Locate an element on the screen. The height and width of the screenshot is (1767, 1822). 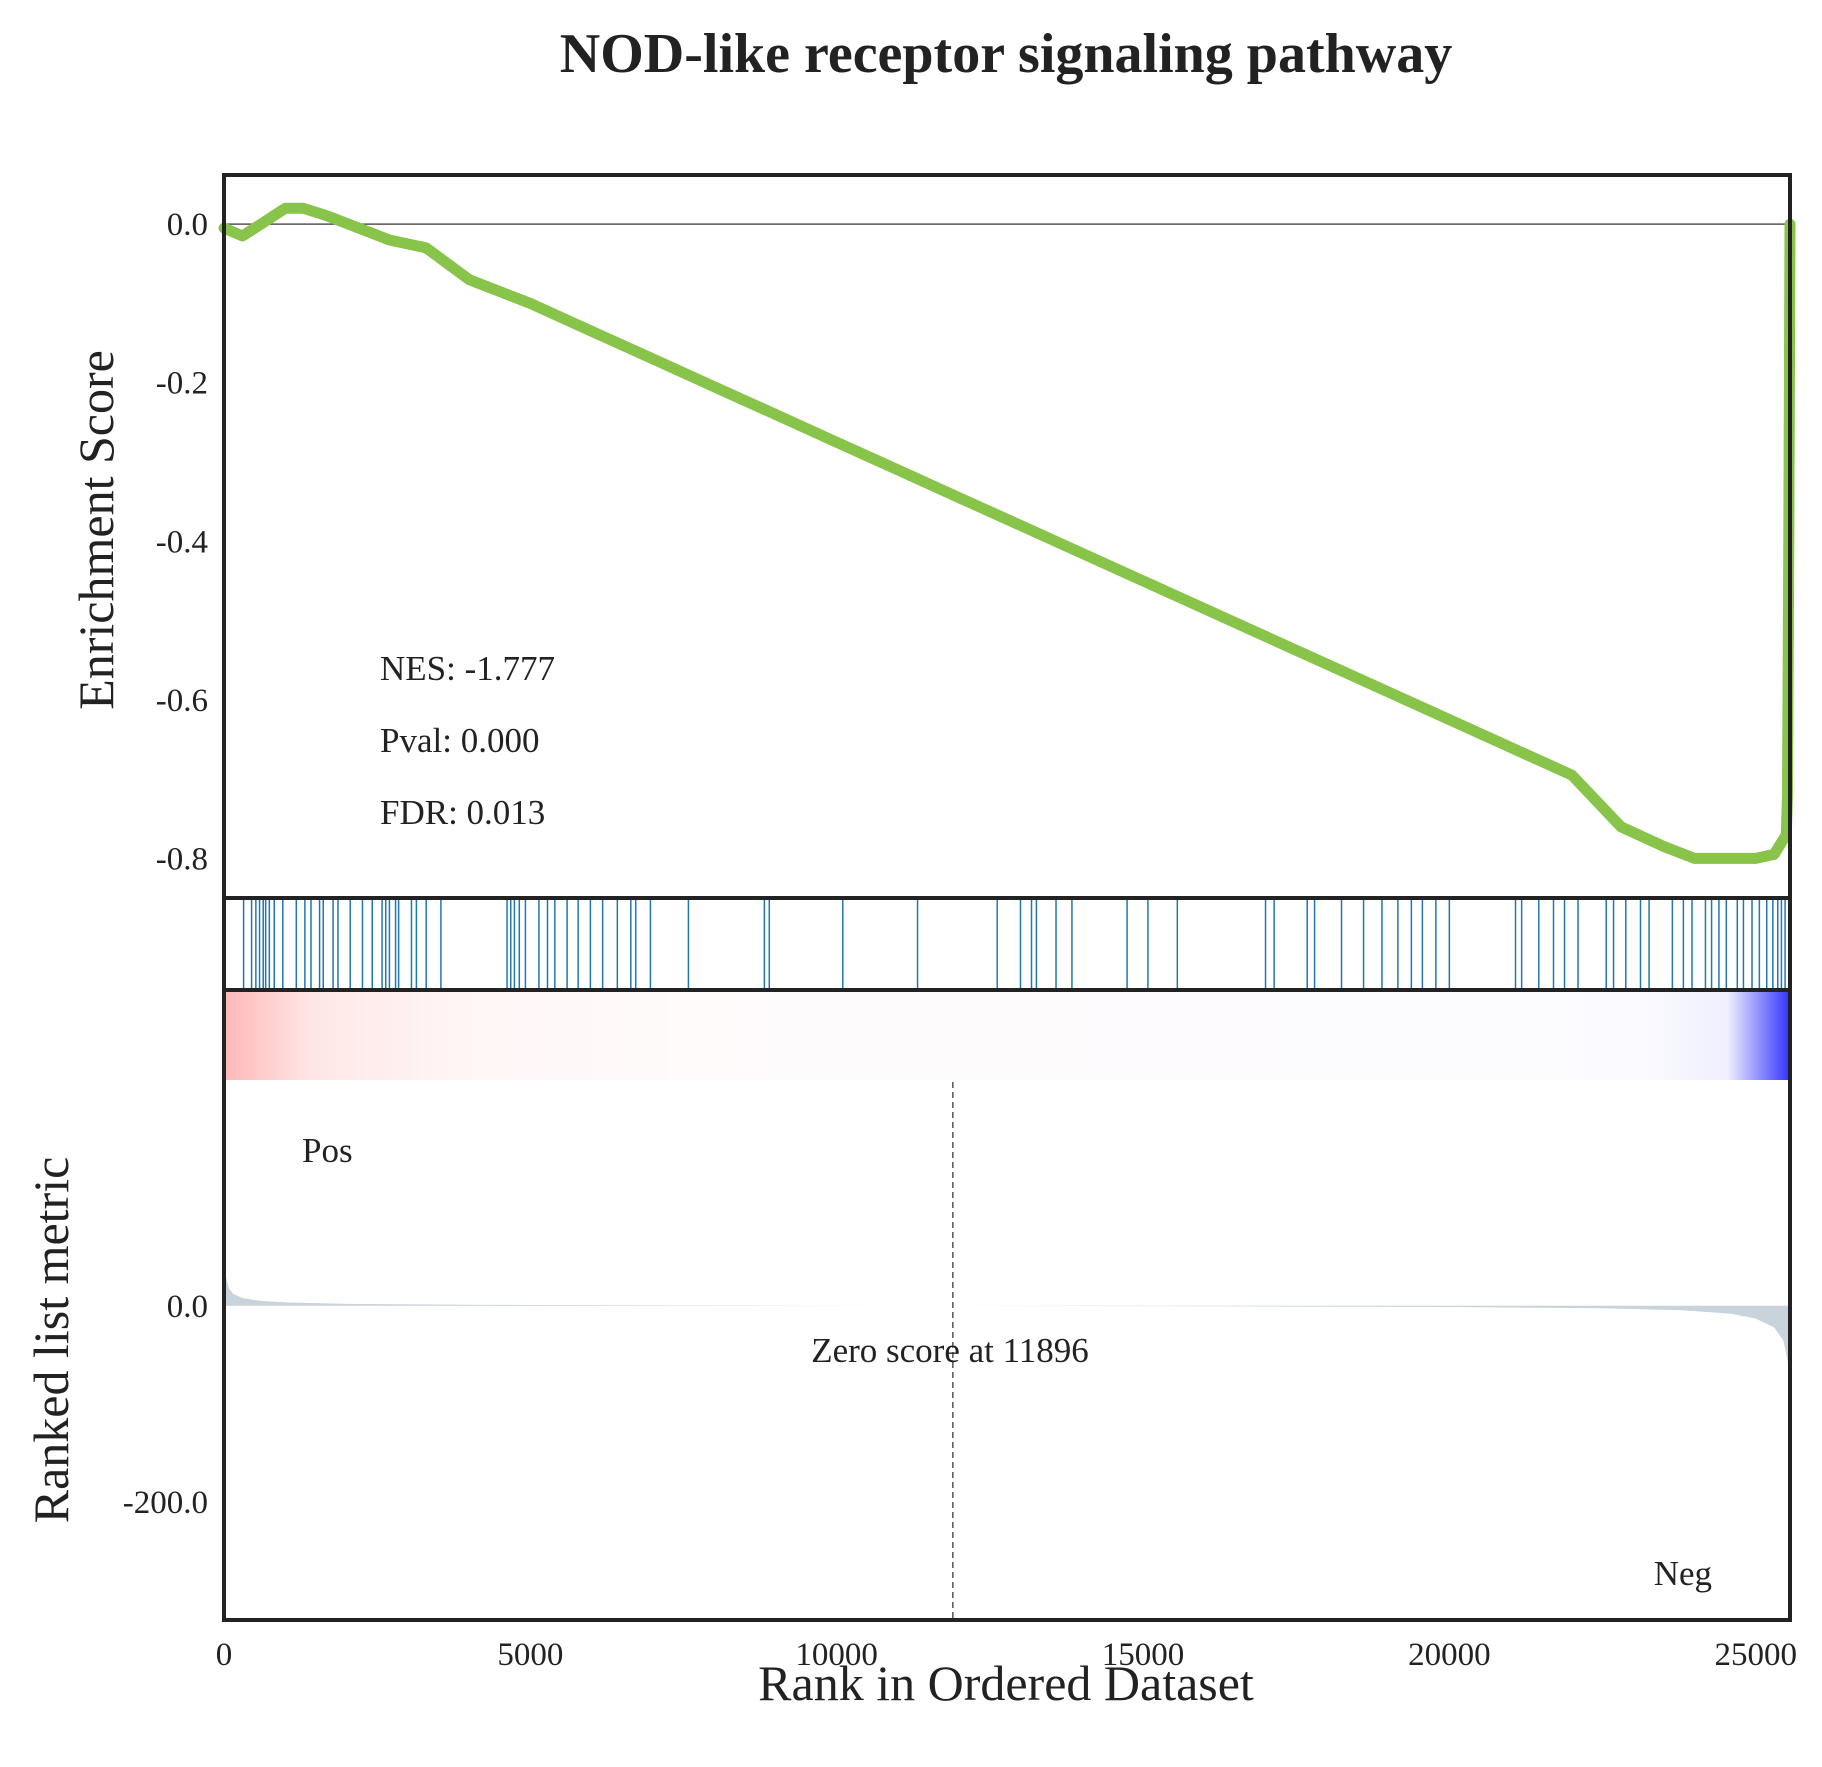
metric-y-tick-label: 0.0 is located at coordinates (187, 1307).